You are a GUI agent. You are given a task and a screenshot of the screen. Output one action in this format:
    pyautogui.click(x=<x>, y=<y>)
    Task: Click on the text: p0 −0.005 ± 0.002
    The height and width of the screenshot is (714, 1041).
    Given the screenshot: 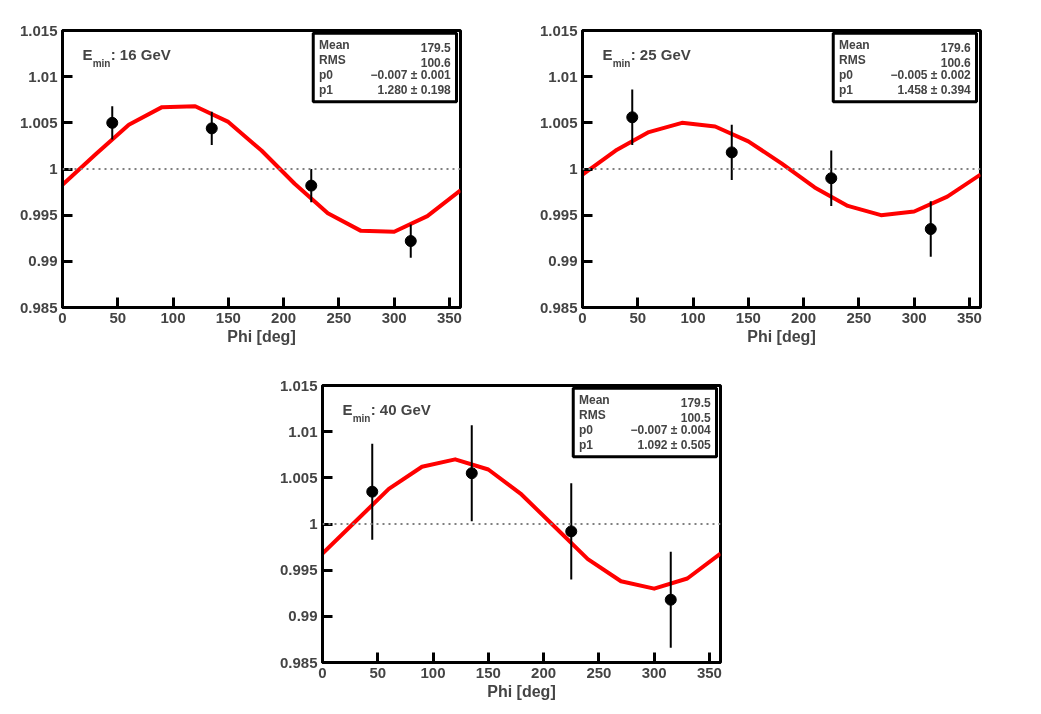 What is the action you would take?
    pyautogui.click(x=904, y=75)
    